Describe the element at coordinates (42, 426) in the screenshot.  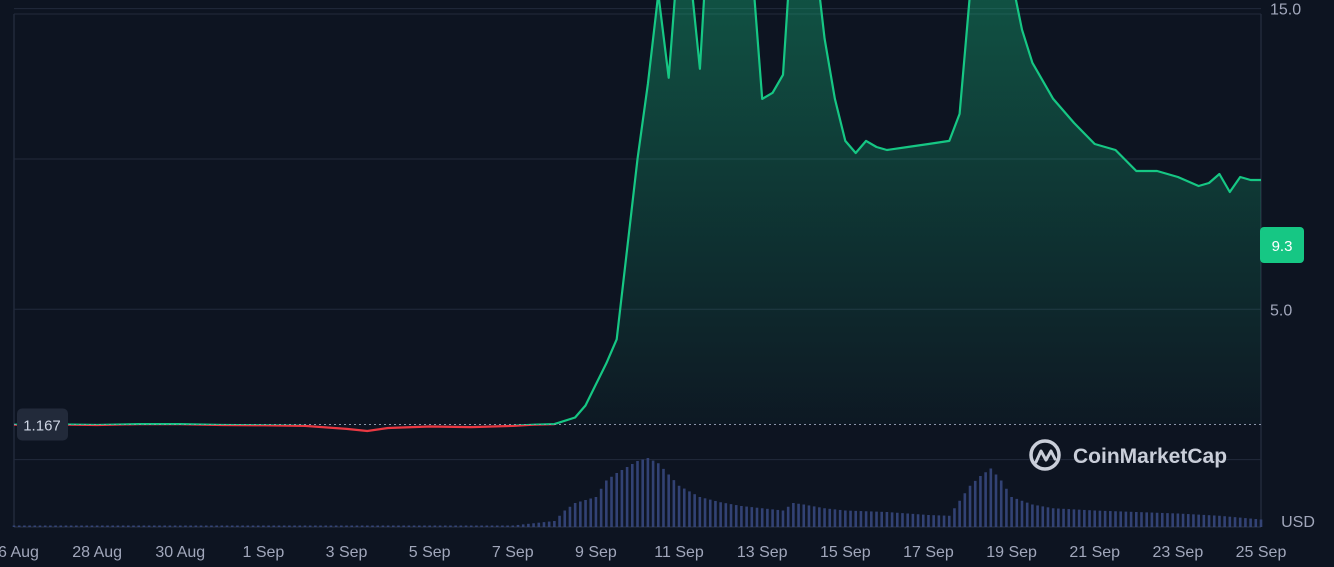
I see `baseline-label: 1.167` at that location.